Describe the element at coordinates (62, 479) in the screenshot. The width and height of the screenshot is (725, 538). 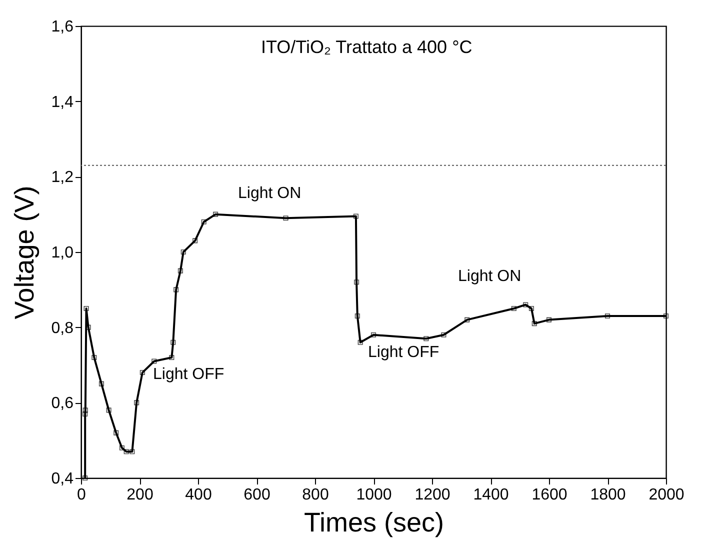
I see `y-tick-label: 0,4` at that location.